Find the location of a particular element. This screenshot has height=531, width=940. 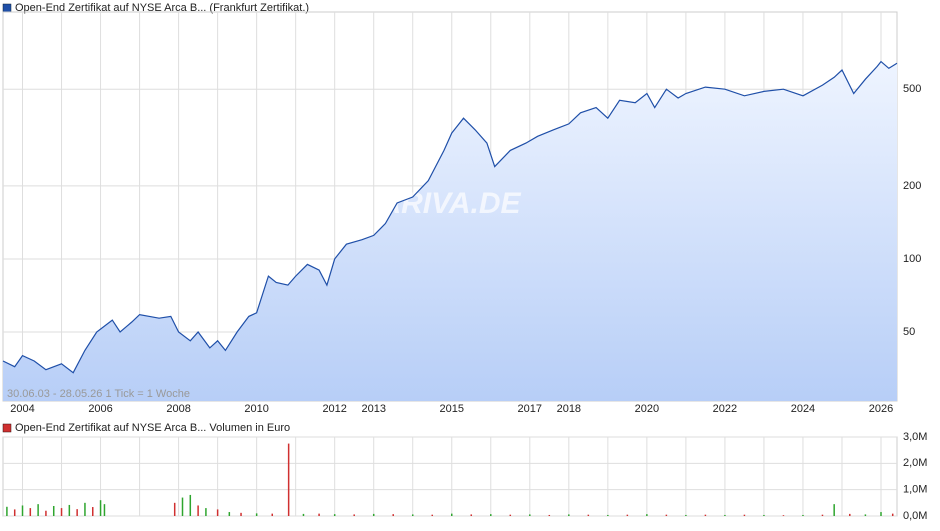

x-tick-label: 2020 is located at coordinates (647, 409).